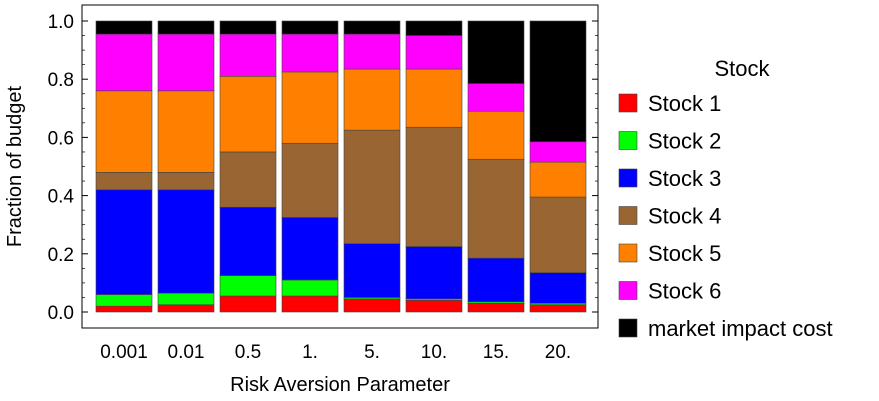 This screenshot has height=401, width=879. What do you see at coordinates (61, 313) in the screenshot?
I see `y-tick-label: 0.0` at bounding box center [61, 313].